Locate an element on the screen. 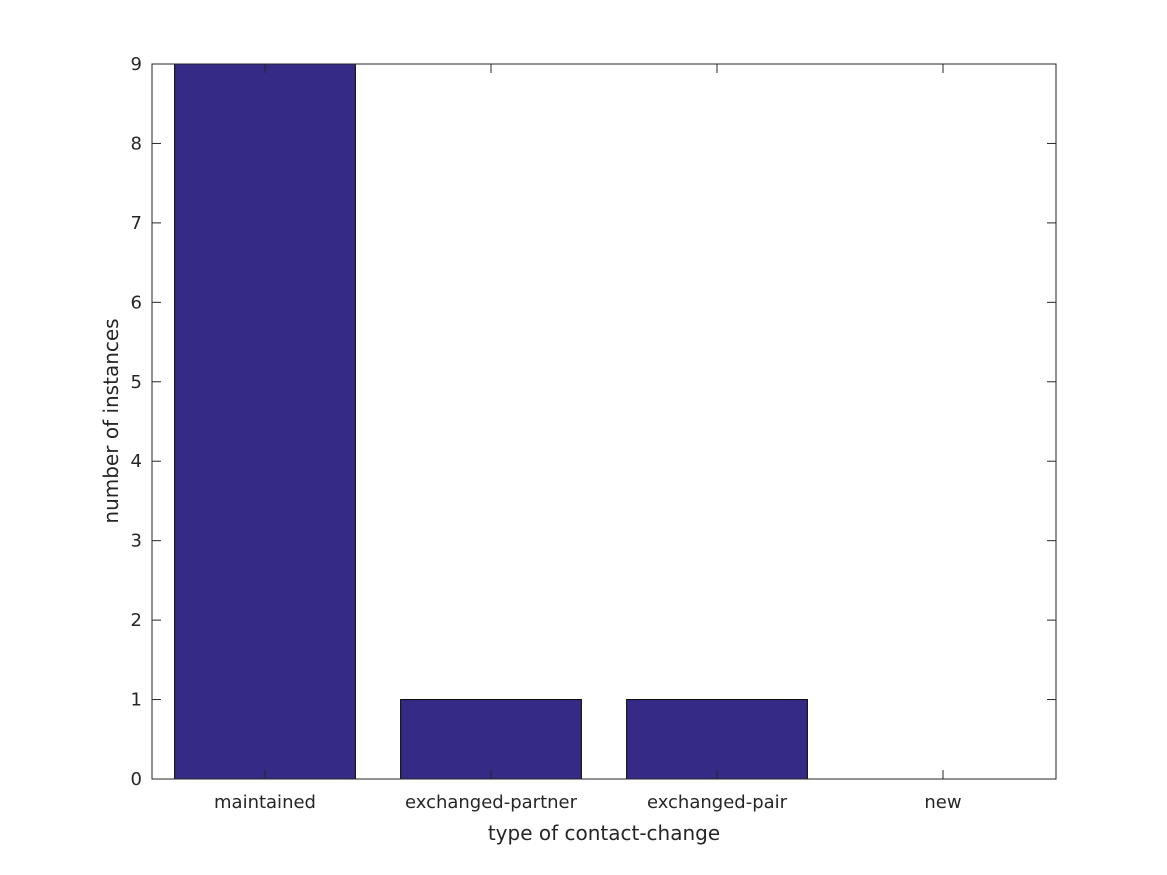 Image resolution: width=1167 pixels, height=875 pixels. bar-exchanged-partner is located at coordinates (491, 739).